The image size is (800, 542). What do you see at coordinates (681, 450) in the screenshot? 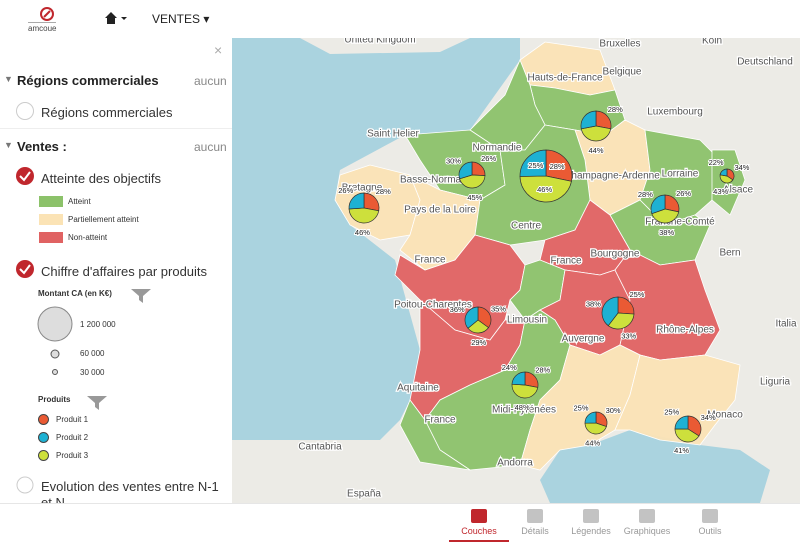
I see `pie-label: 41%` at bounding box center [681, 450].